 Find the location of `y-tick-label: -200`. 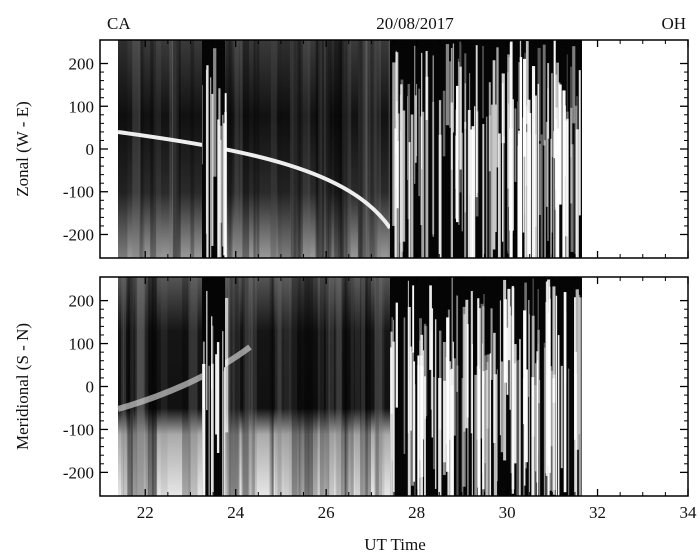

y-tick-label: -200 is located at coordinates (78, 472).